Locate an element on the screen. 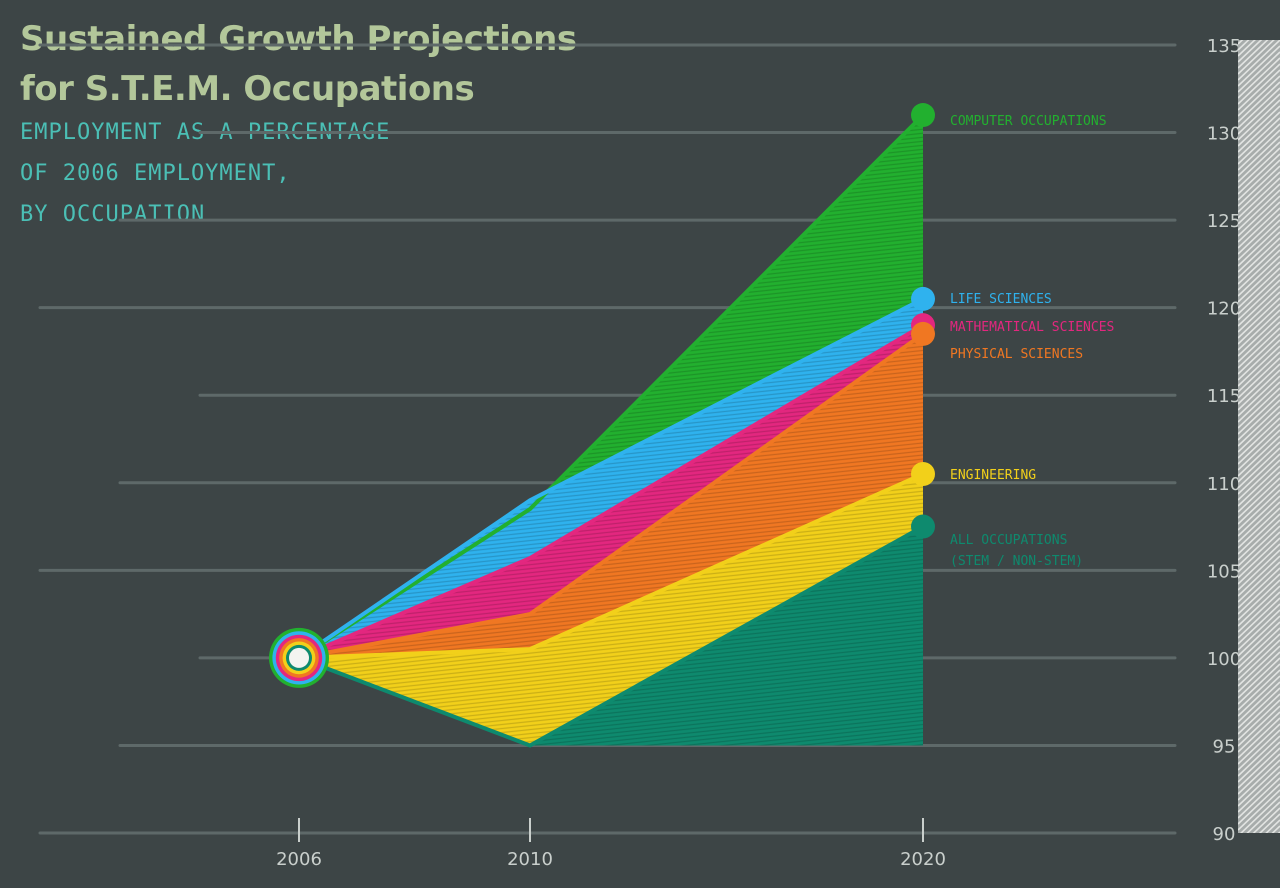  x-tick-label: 2006 is located at coordinates (299, 859).